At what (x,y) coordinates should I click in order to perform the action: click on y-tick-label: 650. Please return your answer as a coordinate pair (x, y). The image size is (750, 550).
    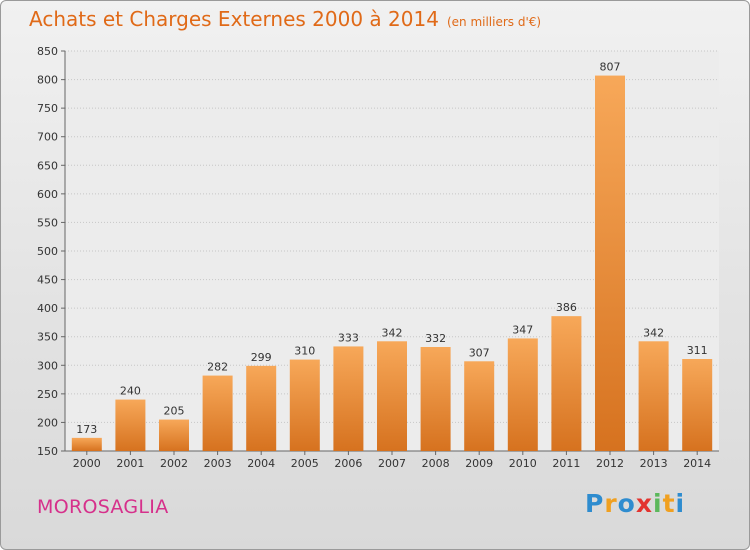
    Looking at the image, I should click on (47, 165).